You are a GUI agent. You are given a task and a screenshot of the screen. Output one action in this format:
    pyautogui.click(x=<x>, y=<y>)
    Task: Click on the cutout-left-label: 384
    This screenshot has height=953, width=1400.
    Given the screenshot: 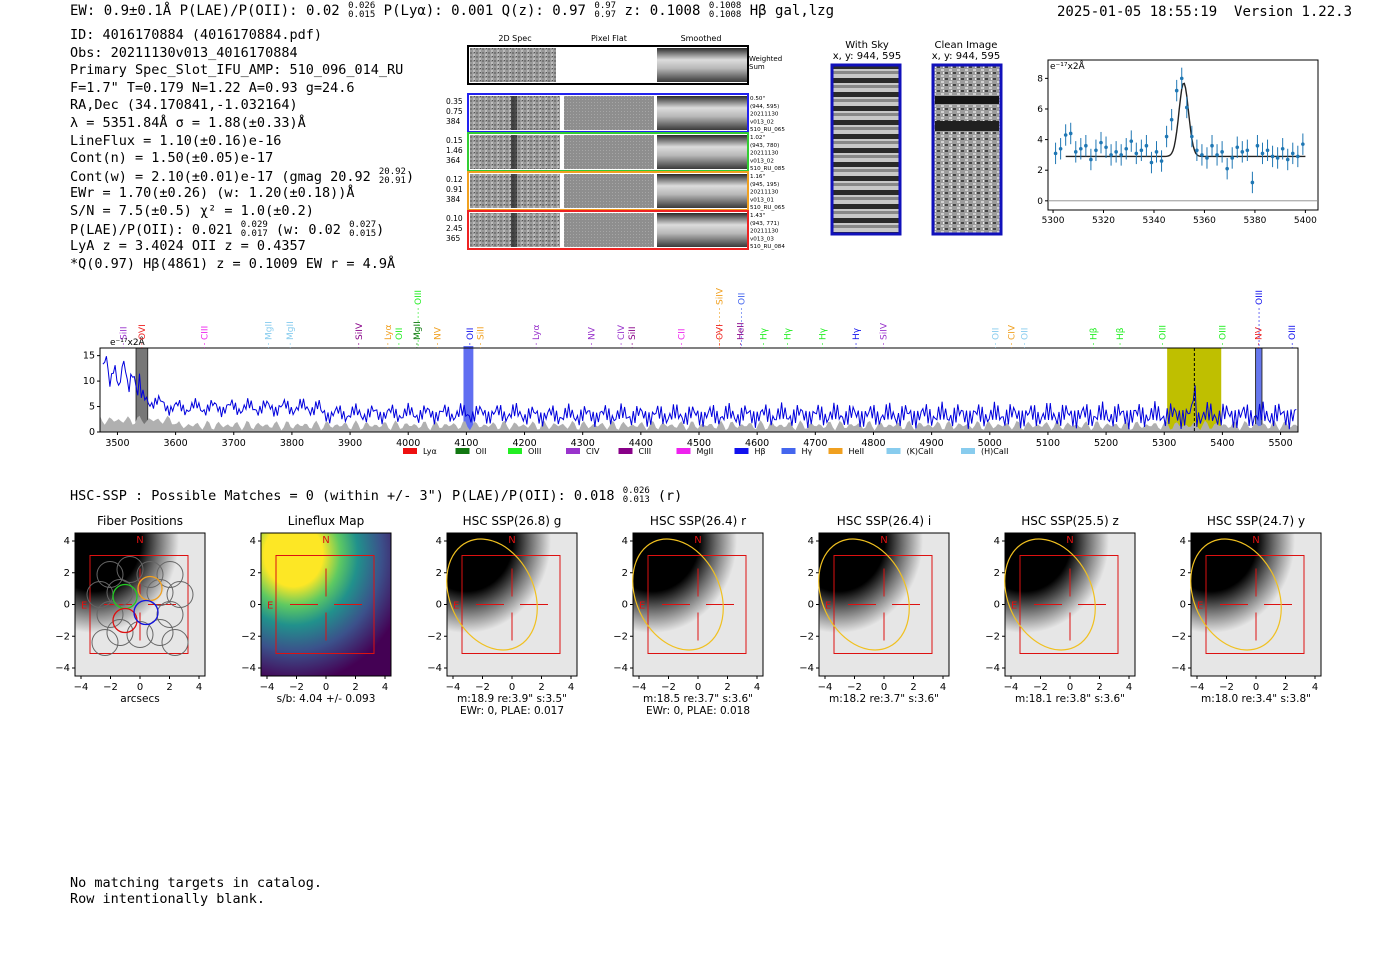 What is the action you would take?
    pyautogui.click(x=453, y=199)
    